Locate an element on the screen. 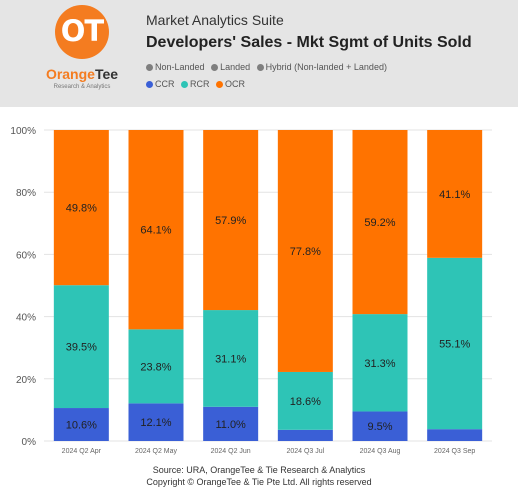  data-label: 11.0% is located at coordinates (230, 425).